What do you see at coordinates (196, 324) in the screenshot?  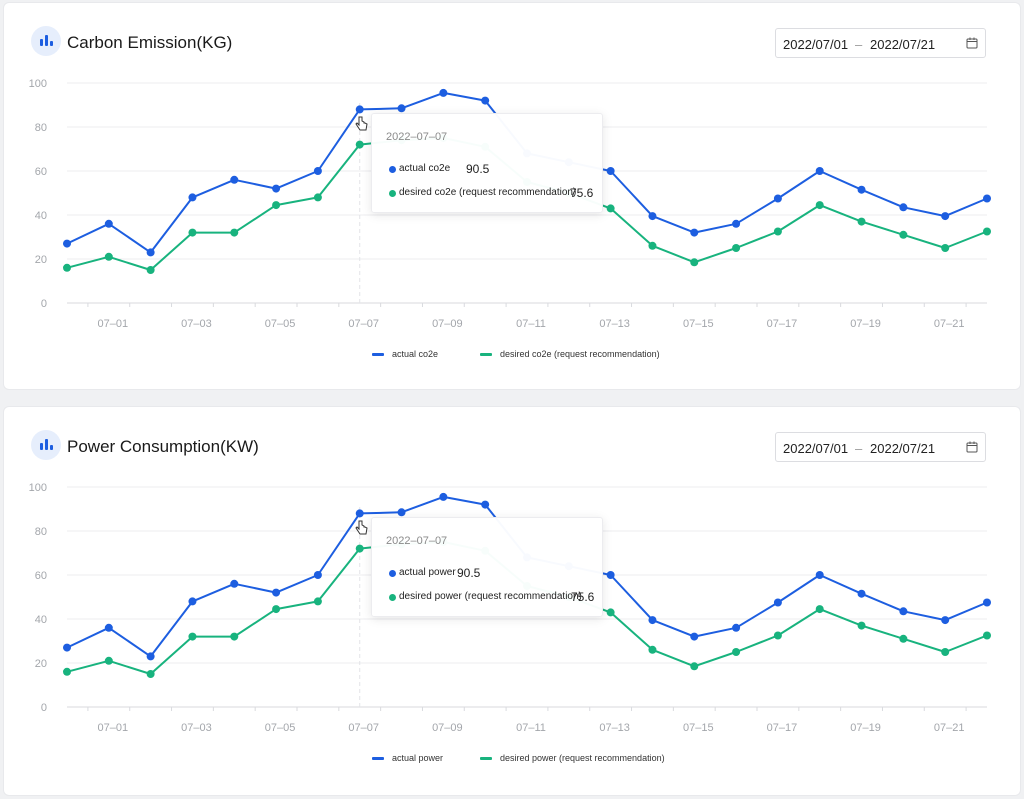 I see `x-tick-label: 07–03` at bounding box center [196, 324].